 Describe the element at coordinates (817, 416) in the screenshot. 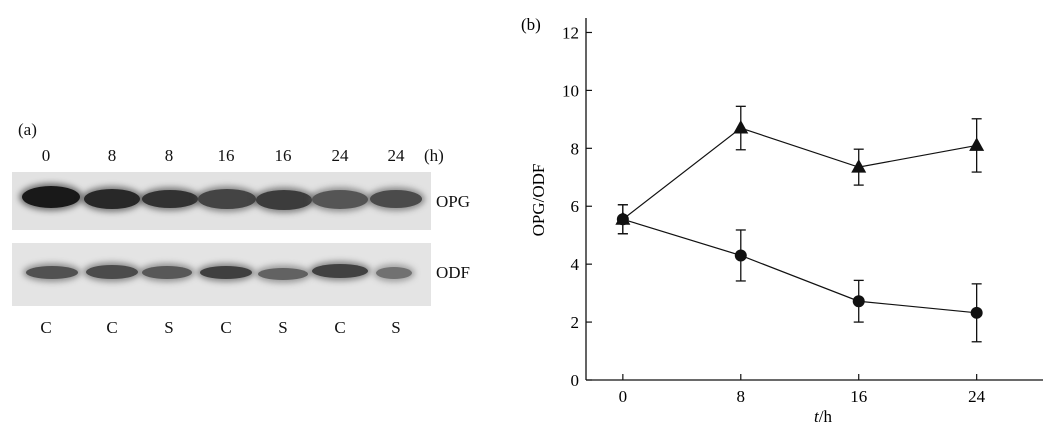

I see `x-axis-label-variable: t` at that location.